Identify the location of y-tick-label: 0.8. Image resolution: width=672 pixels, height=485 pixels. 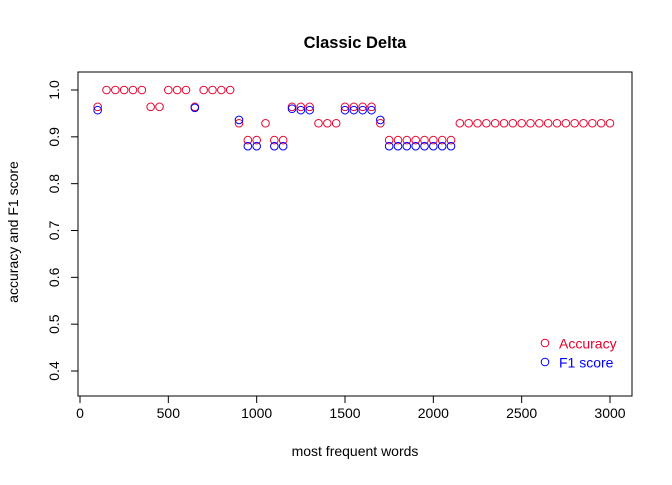
(54, 184).